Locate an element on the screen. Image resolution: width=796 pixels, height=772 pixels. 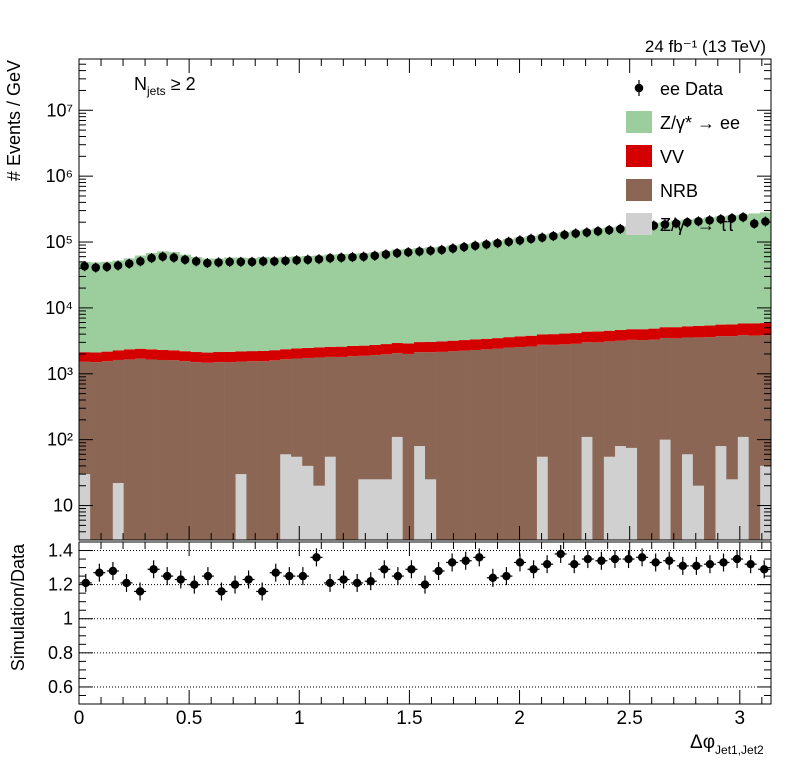
x-tick-label: 2 is located at coordinates (519, 718).